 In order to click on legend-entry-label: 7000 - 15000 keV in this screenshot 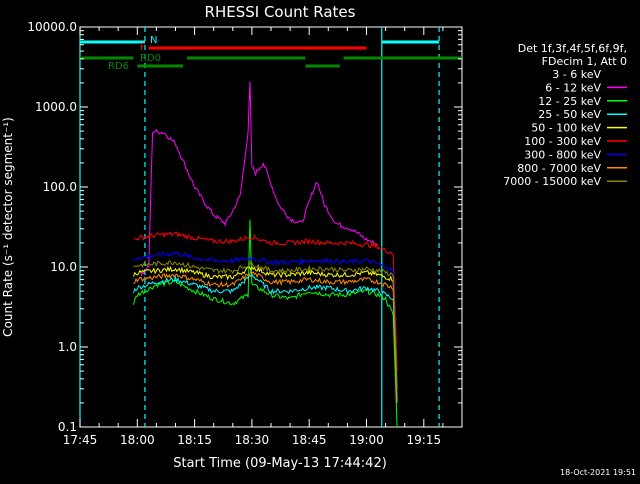, I will do `click(552, 181)`.